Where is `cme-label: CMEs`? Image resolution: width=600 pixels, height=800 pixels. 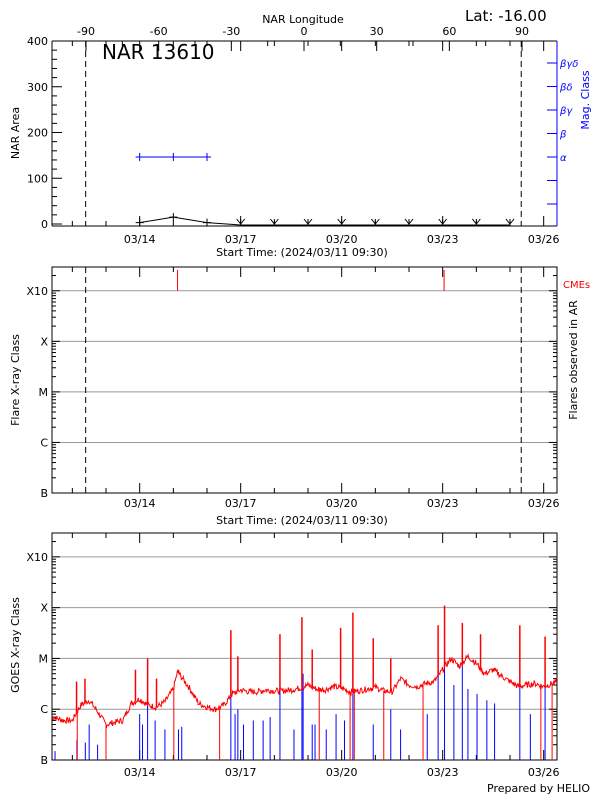
cme-label: CMEs is located at coordinates (576, 285).